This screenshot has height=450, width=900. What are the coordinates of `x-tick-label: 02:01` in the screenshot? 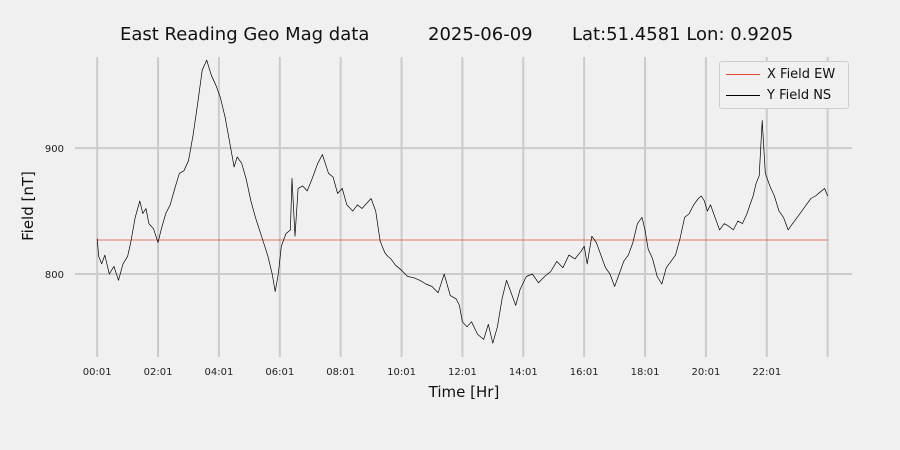 It's located at (158, 372).